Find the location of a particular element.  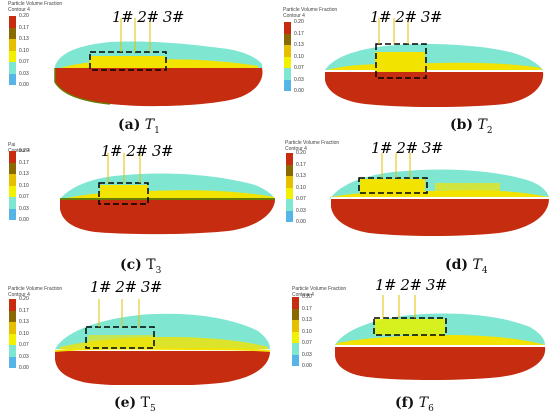

caption-d: (d) T4 is located at coordinates (466, 266).